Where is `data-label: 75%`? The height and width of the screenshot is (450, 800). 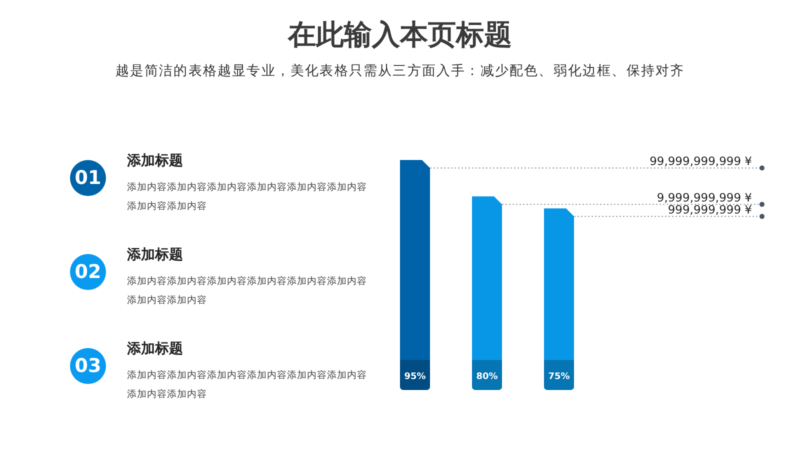 data-label: 75% is located at coordinates (559, 377).